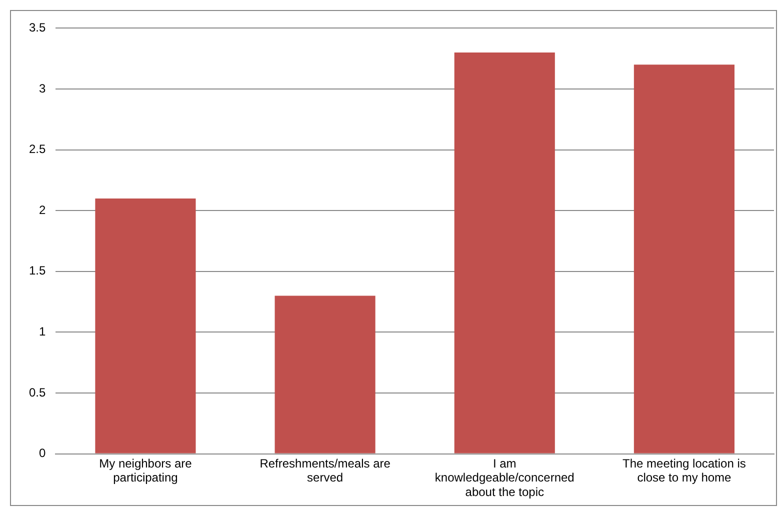 This screenshot has height=508, width=779. Describe the element at coordinates (42, 453) in the screenshot. I see `y-tick-label: 0` at that location.